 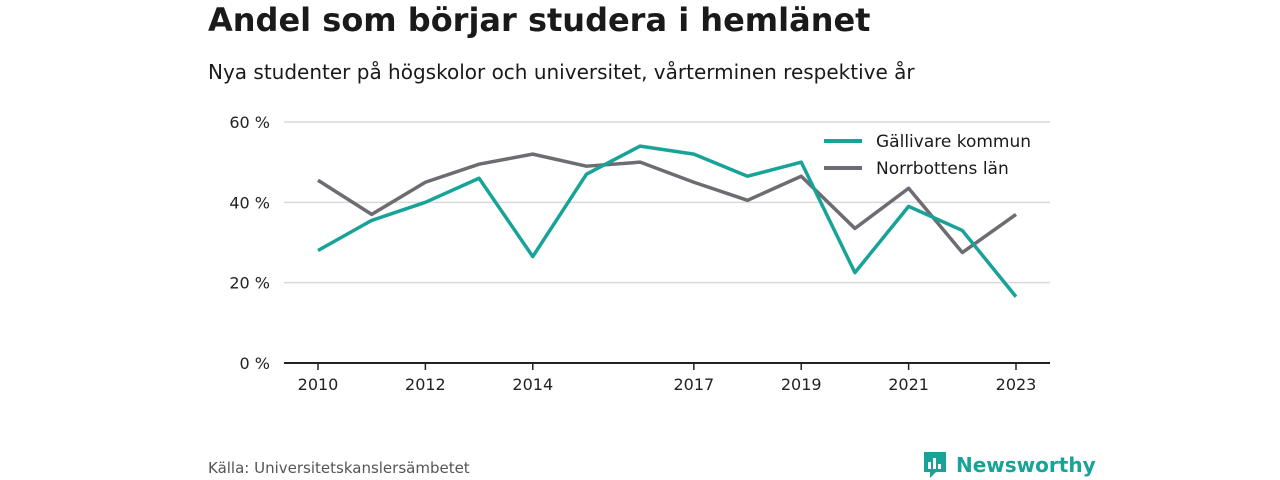 I want to click on brand-logo: Newsworthy, so click(x=1009, y=465).